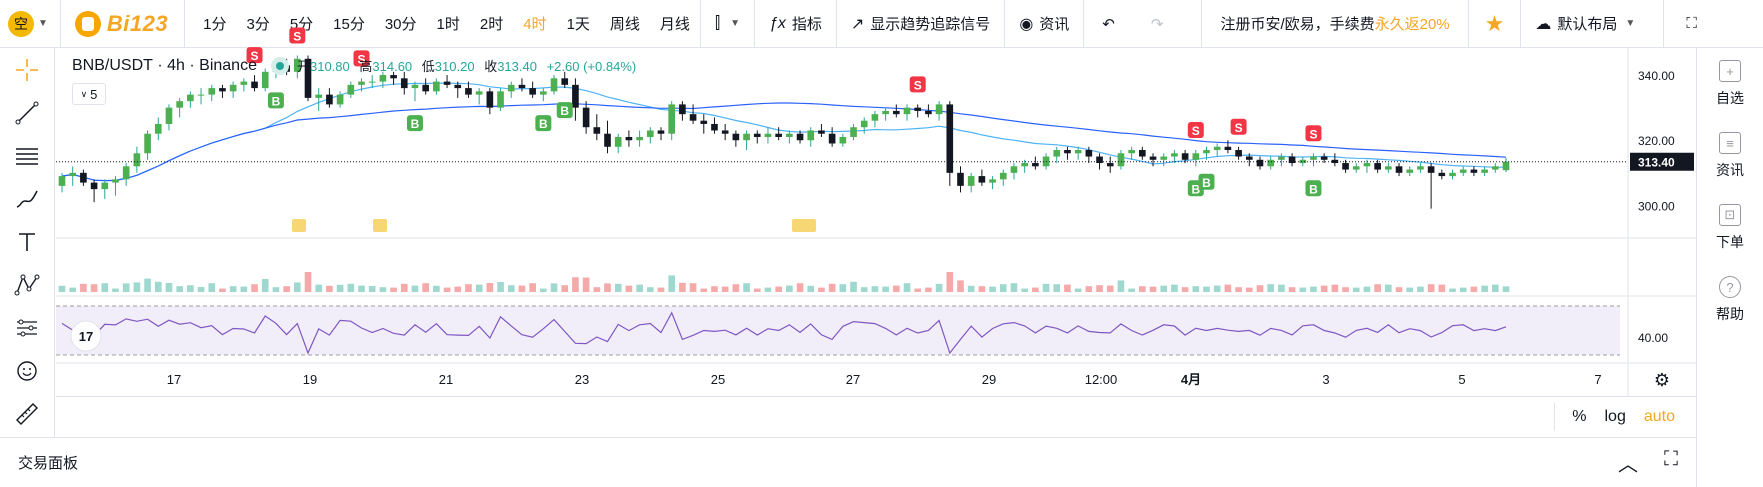  I want to click on layout-button: ☁ 默认布局 ▼, so click(1585, 24).